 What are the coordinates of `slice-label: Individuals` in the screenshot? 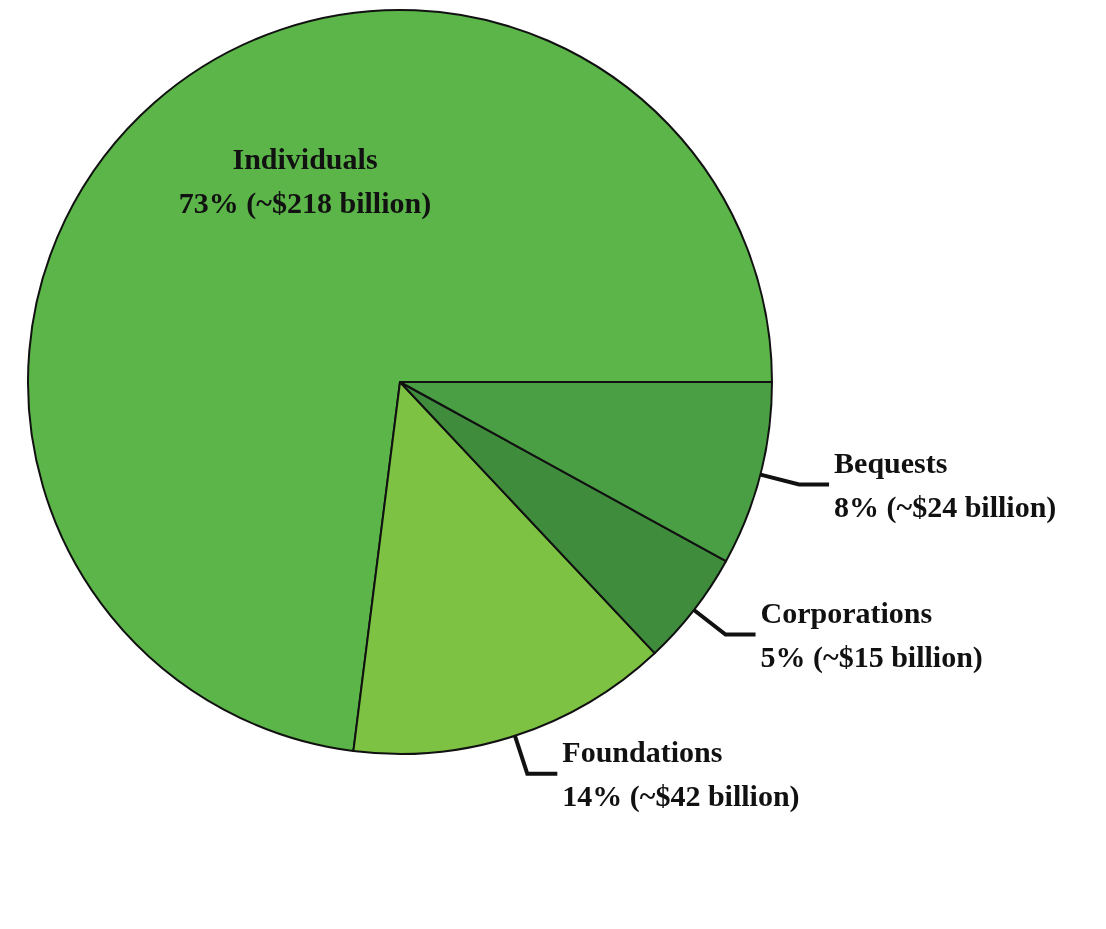 It's located at (305, 158).